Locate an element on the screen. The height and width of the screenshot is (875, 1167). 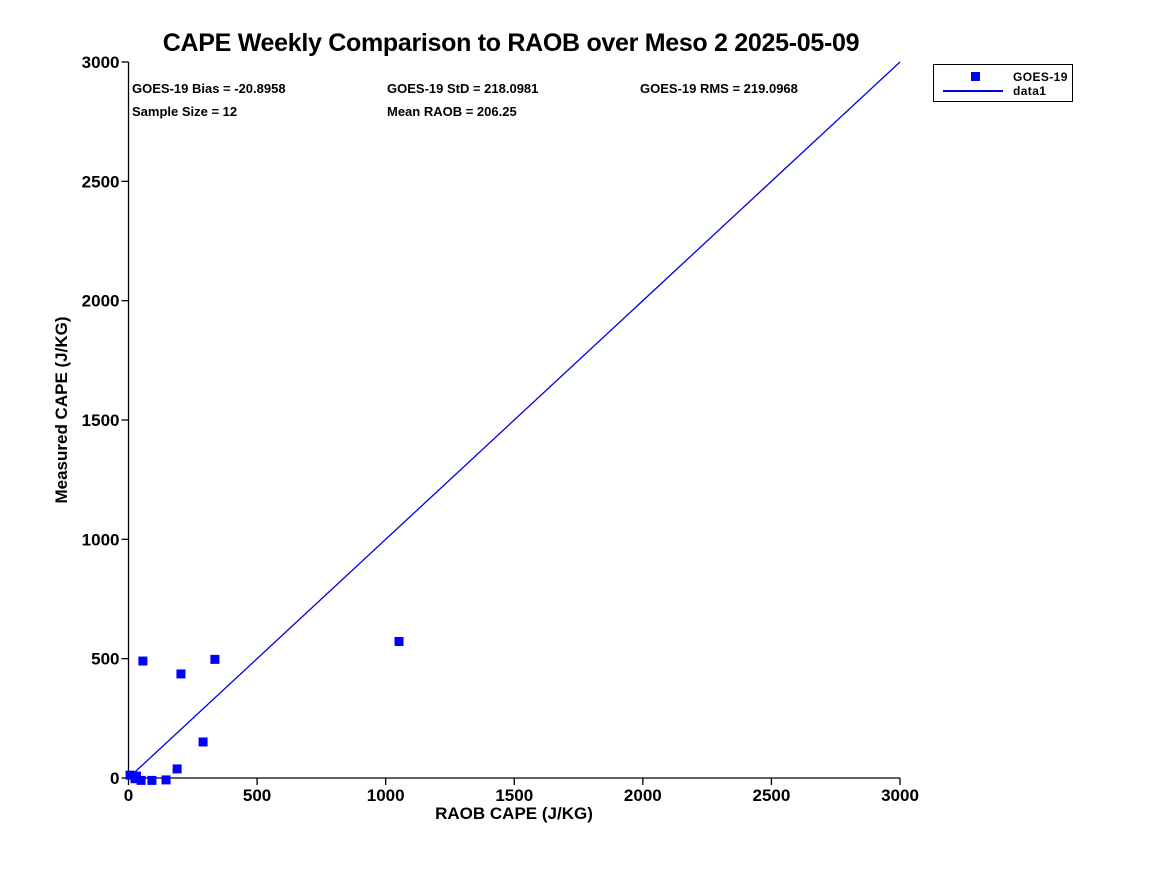
x-tick-label: 500 is located at coordinates (257, 795).